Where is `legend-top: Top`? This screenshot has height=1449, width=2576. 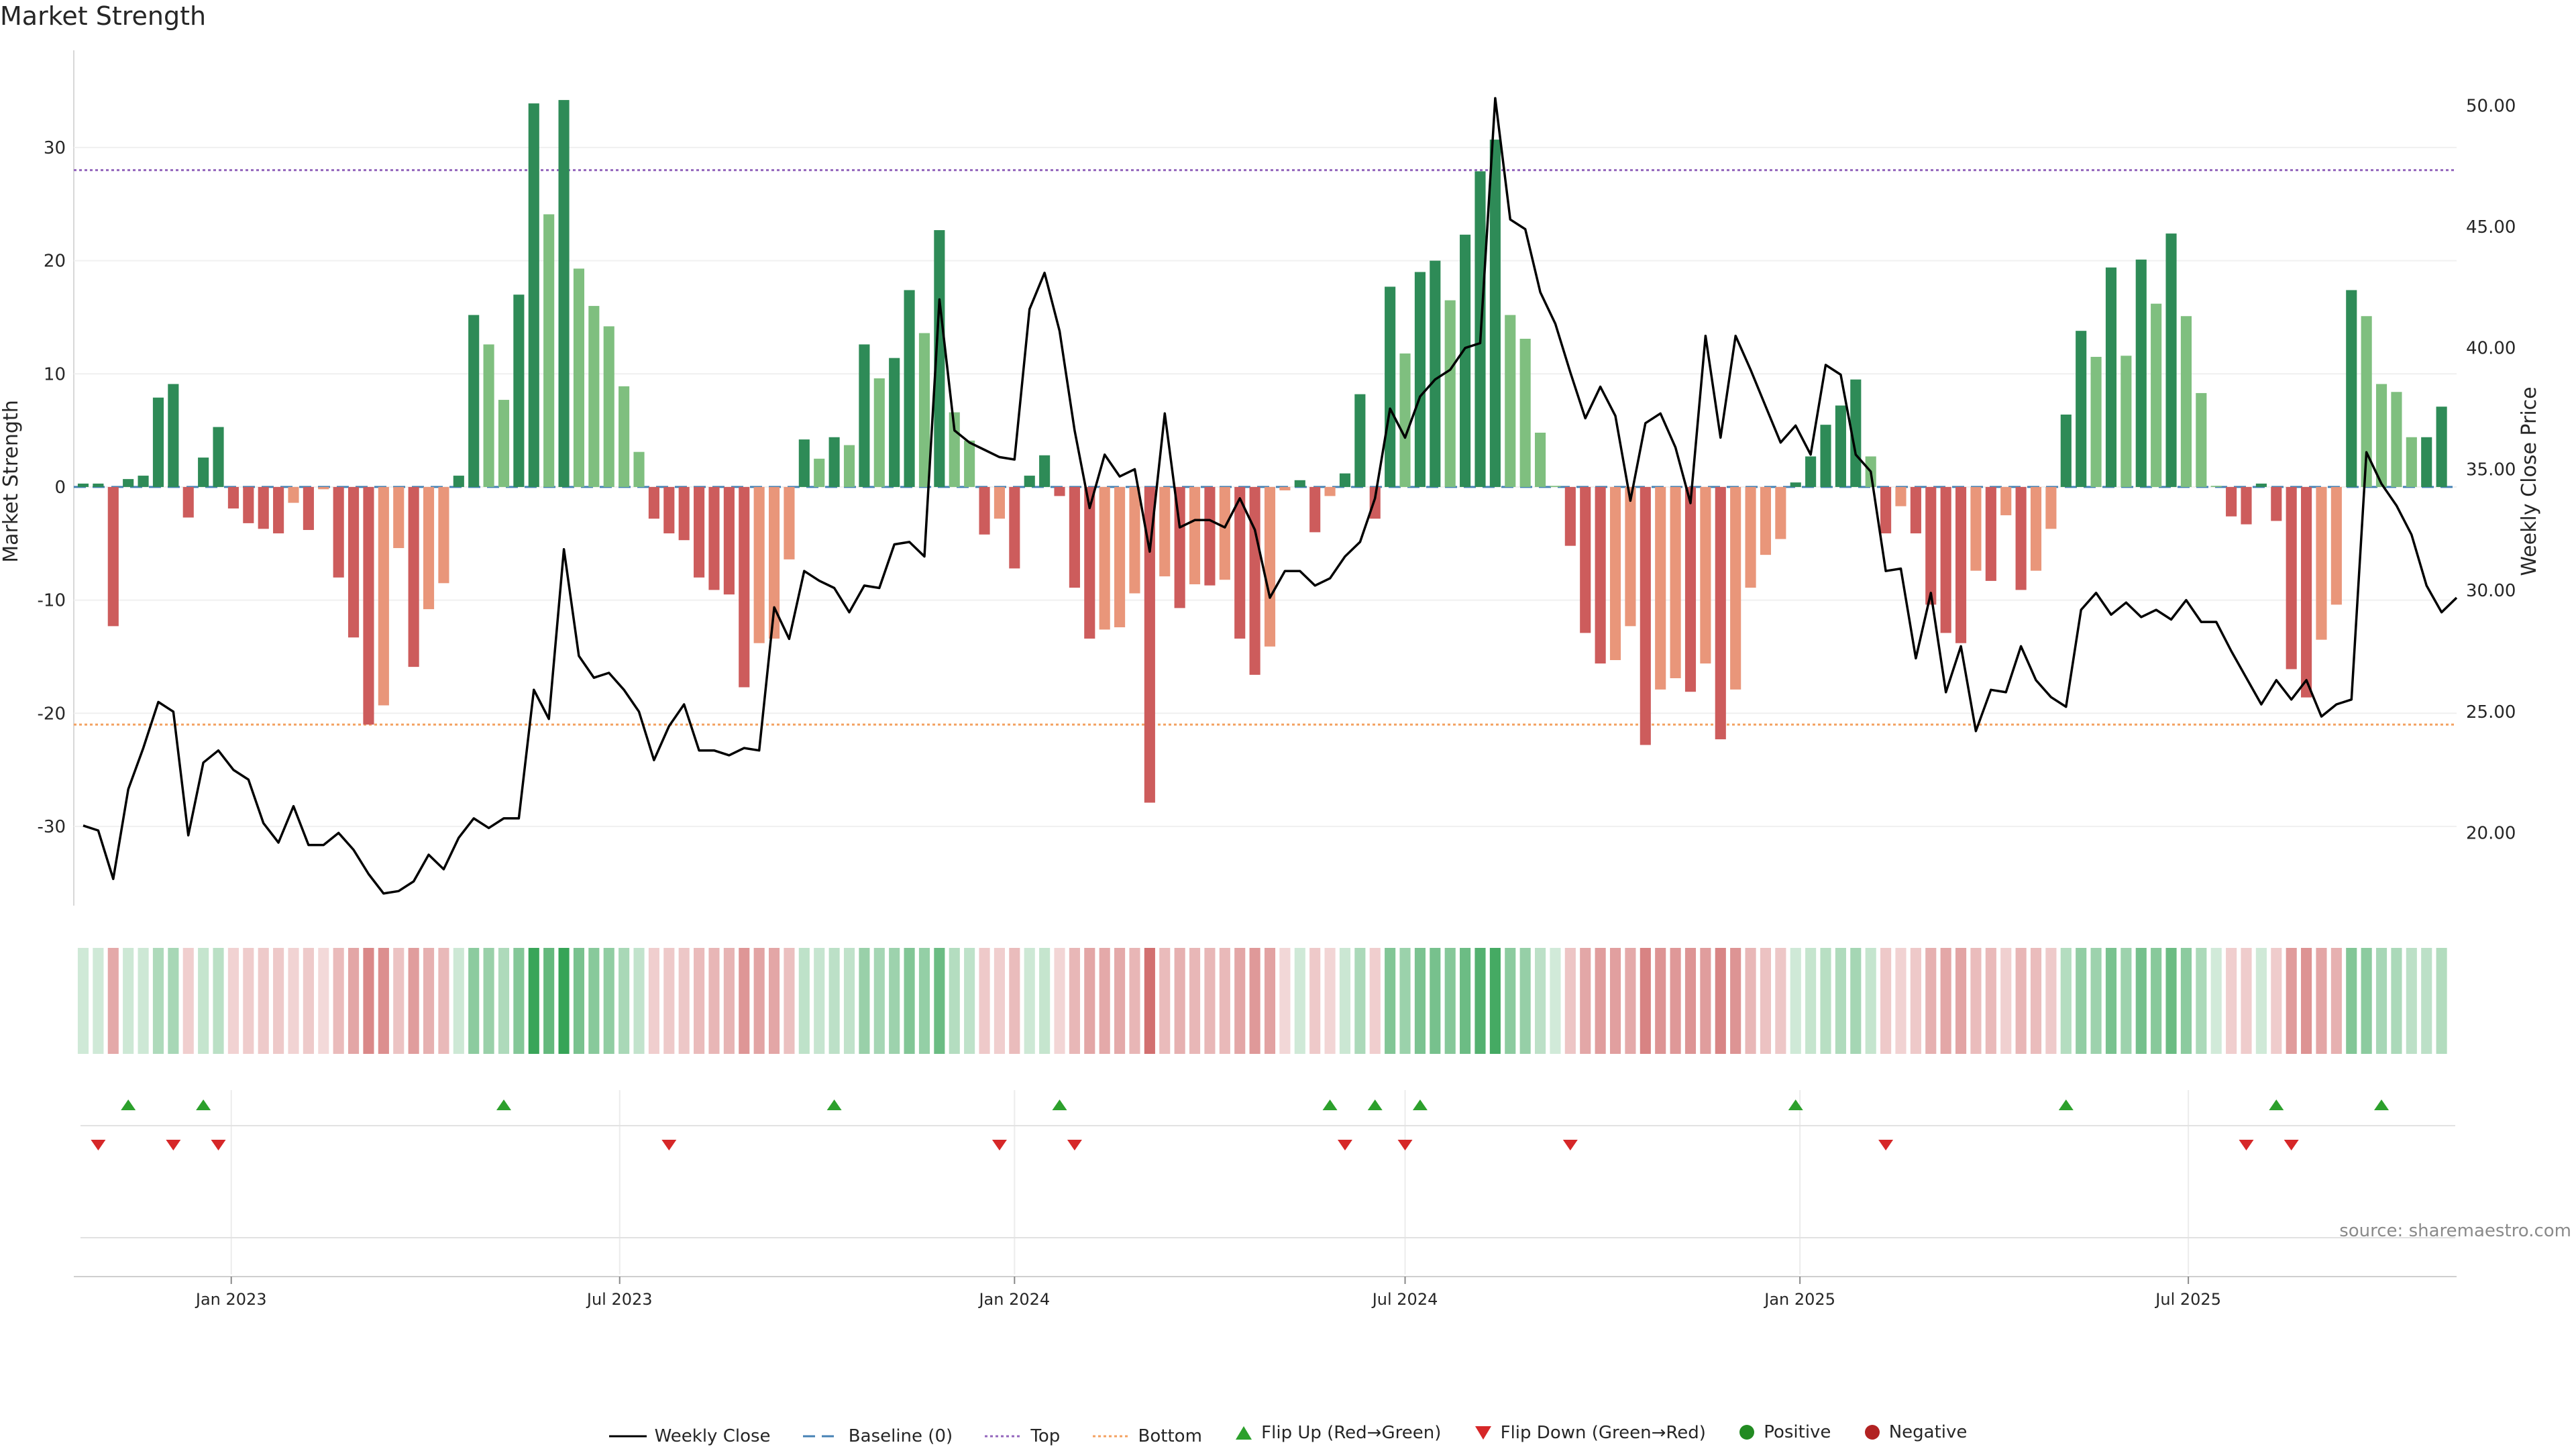 legend-top: Top is located at coordinates (1022, 1436).